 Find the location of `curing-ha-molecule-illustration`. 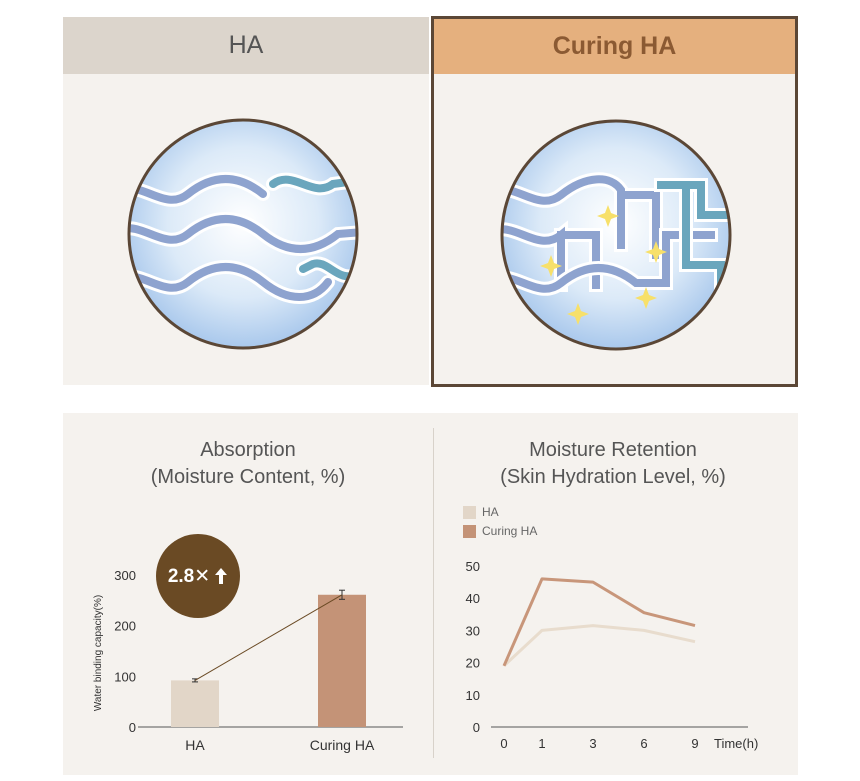

curing-ha-molecule-illustration is located at coordinates (616, 235).